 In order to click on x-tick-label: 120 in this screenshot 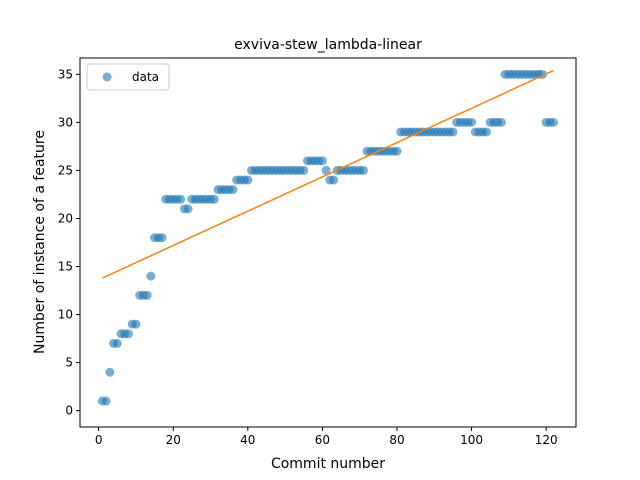, I will do `click(546, 440)`.